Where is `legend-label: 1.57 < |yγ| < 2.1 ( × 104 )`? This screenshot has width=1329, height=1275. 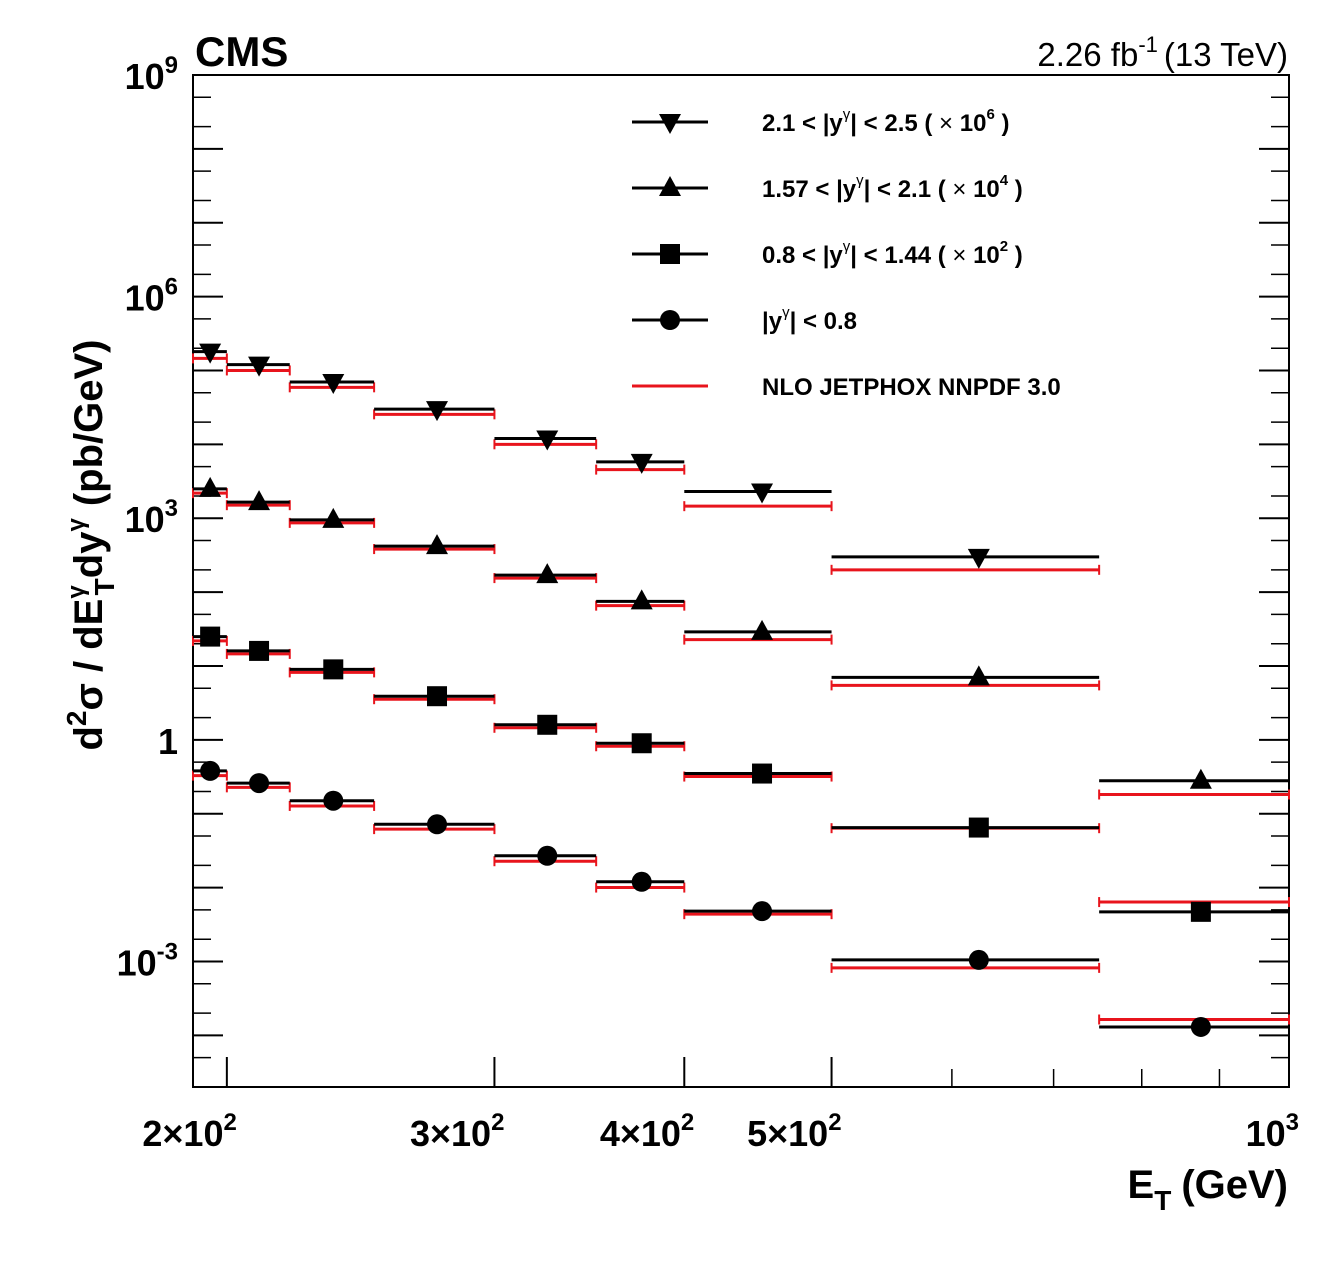 legend-label: 1.57 < |yγ| < 2.1 ( × 104 ) is located at coordinates (892, 187).